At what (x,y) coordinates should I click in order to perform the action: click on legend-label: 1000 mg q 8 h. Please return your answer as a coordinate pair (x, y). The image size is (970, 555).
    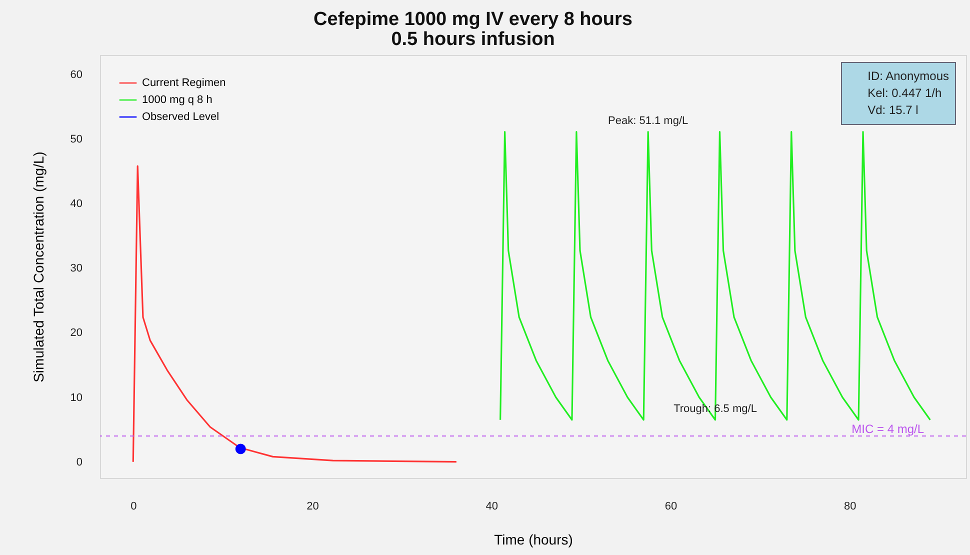
    Looking at the image, I should click on (177, 100).